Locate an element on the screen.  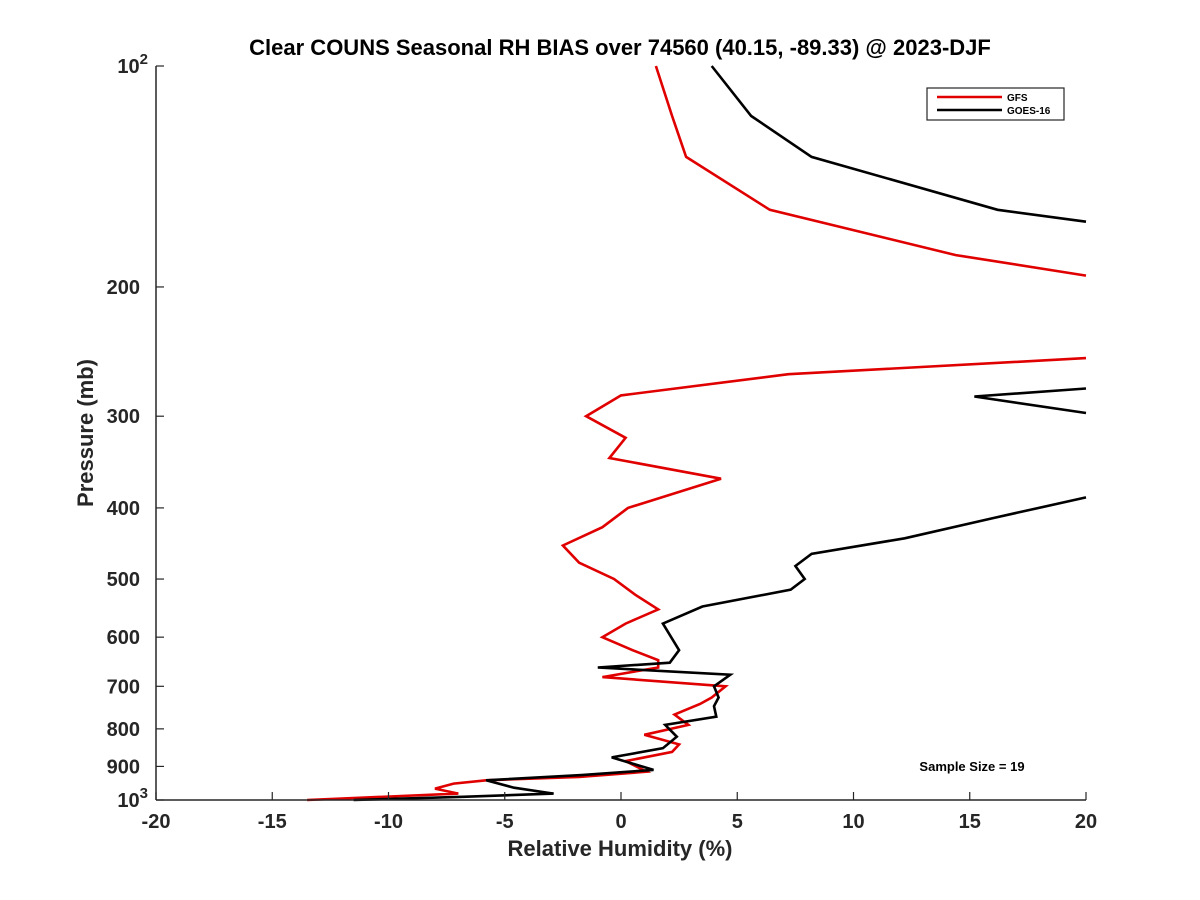
y-tick-label: 300 is located at coordinates (123, 417).